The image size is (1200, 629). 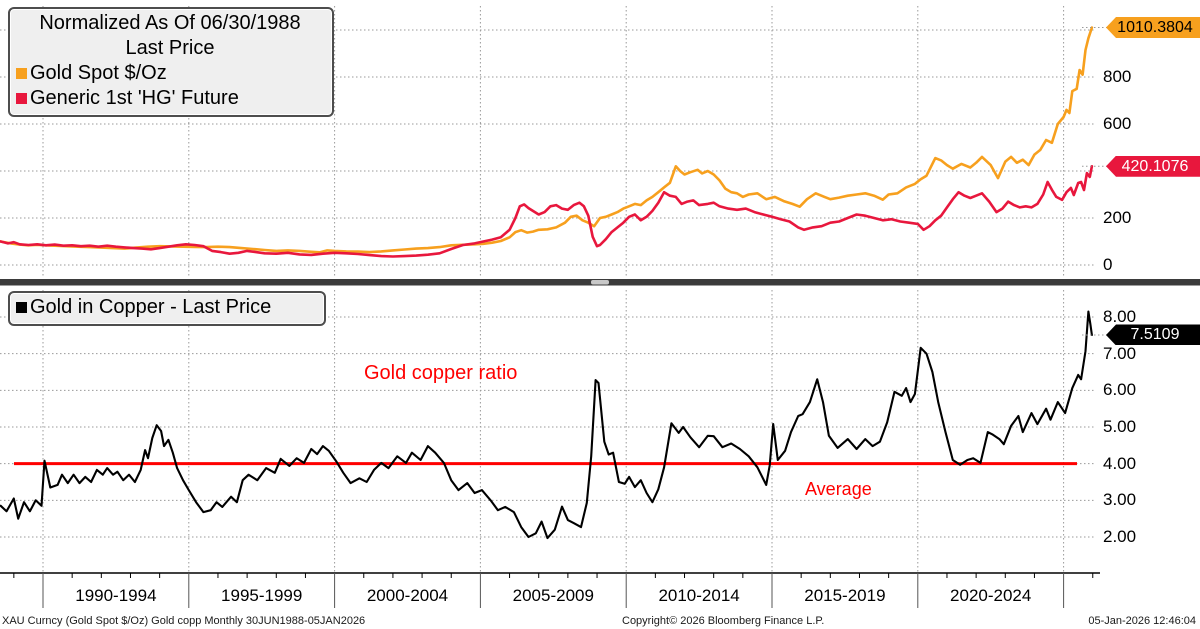 What do you see at coordinates (845, 595) in the screenshot?
I see `x-axis-period-label-2015-2019: 2015-2019` at bounding box center [845, 595].